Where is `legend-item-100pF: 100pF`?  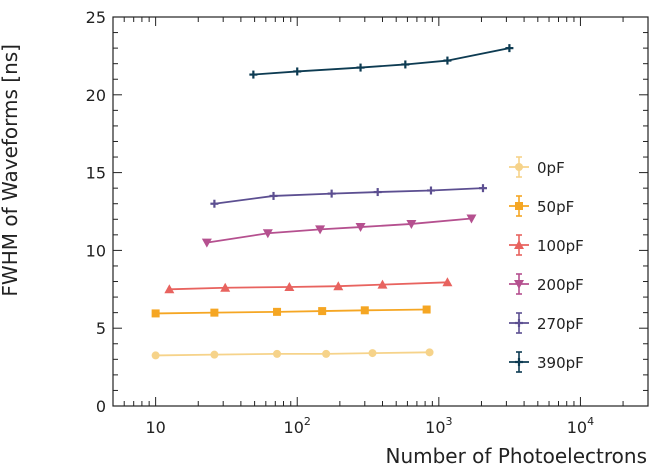
legend-item-100pF: 100pF is located at coordinates (546, 245).